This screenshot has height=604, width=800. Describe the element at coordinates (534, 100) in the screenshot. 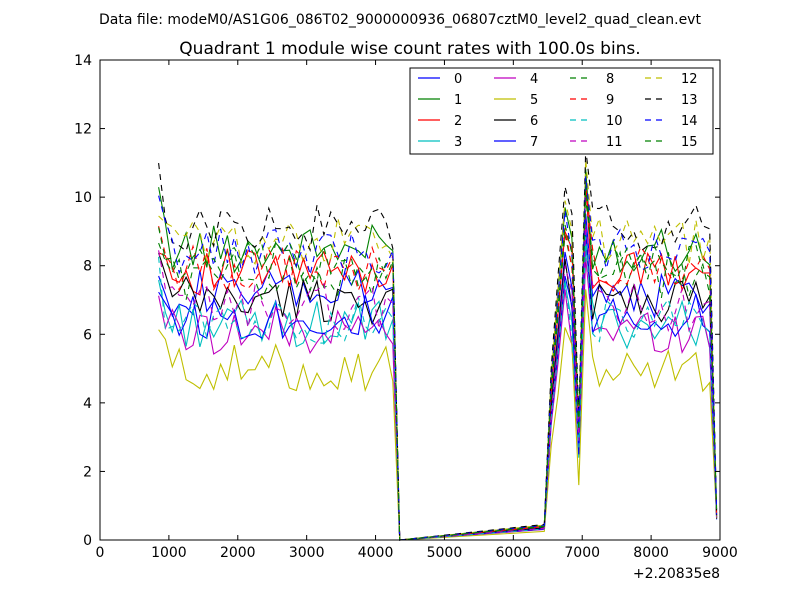

I see `legend-label-5: 5` at that location.